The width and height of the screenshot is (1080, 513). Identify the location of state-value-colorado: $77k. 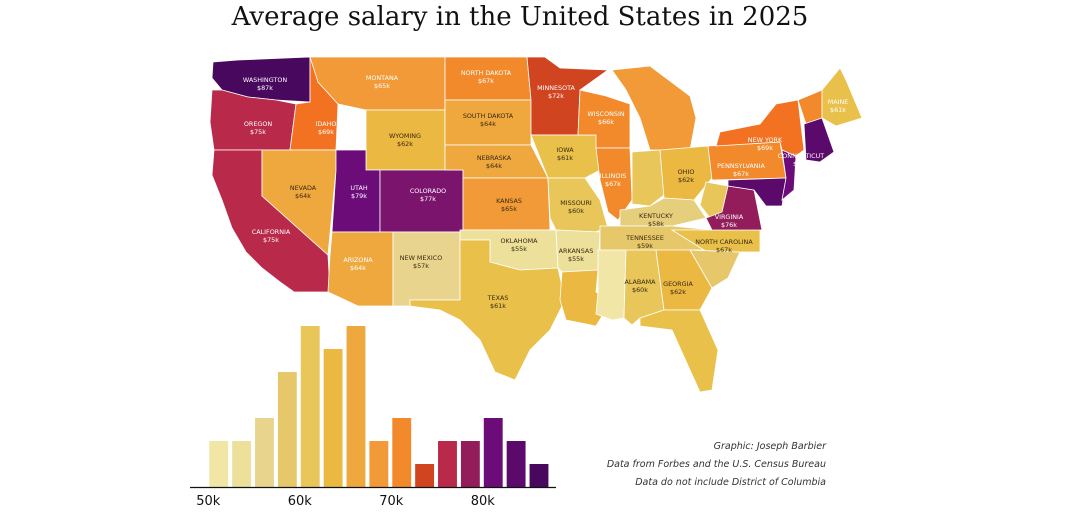
(428, 199).